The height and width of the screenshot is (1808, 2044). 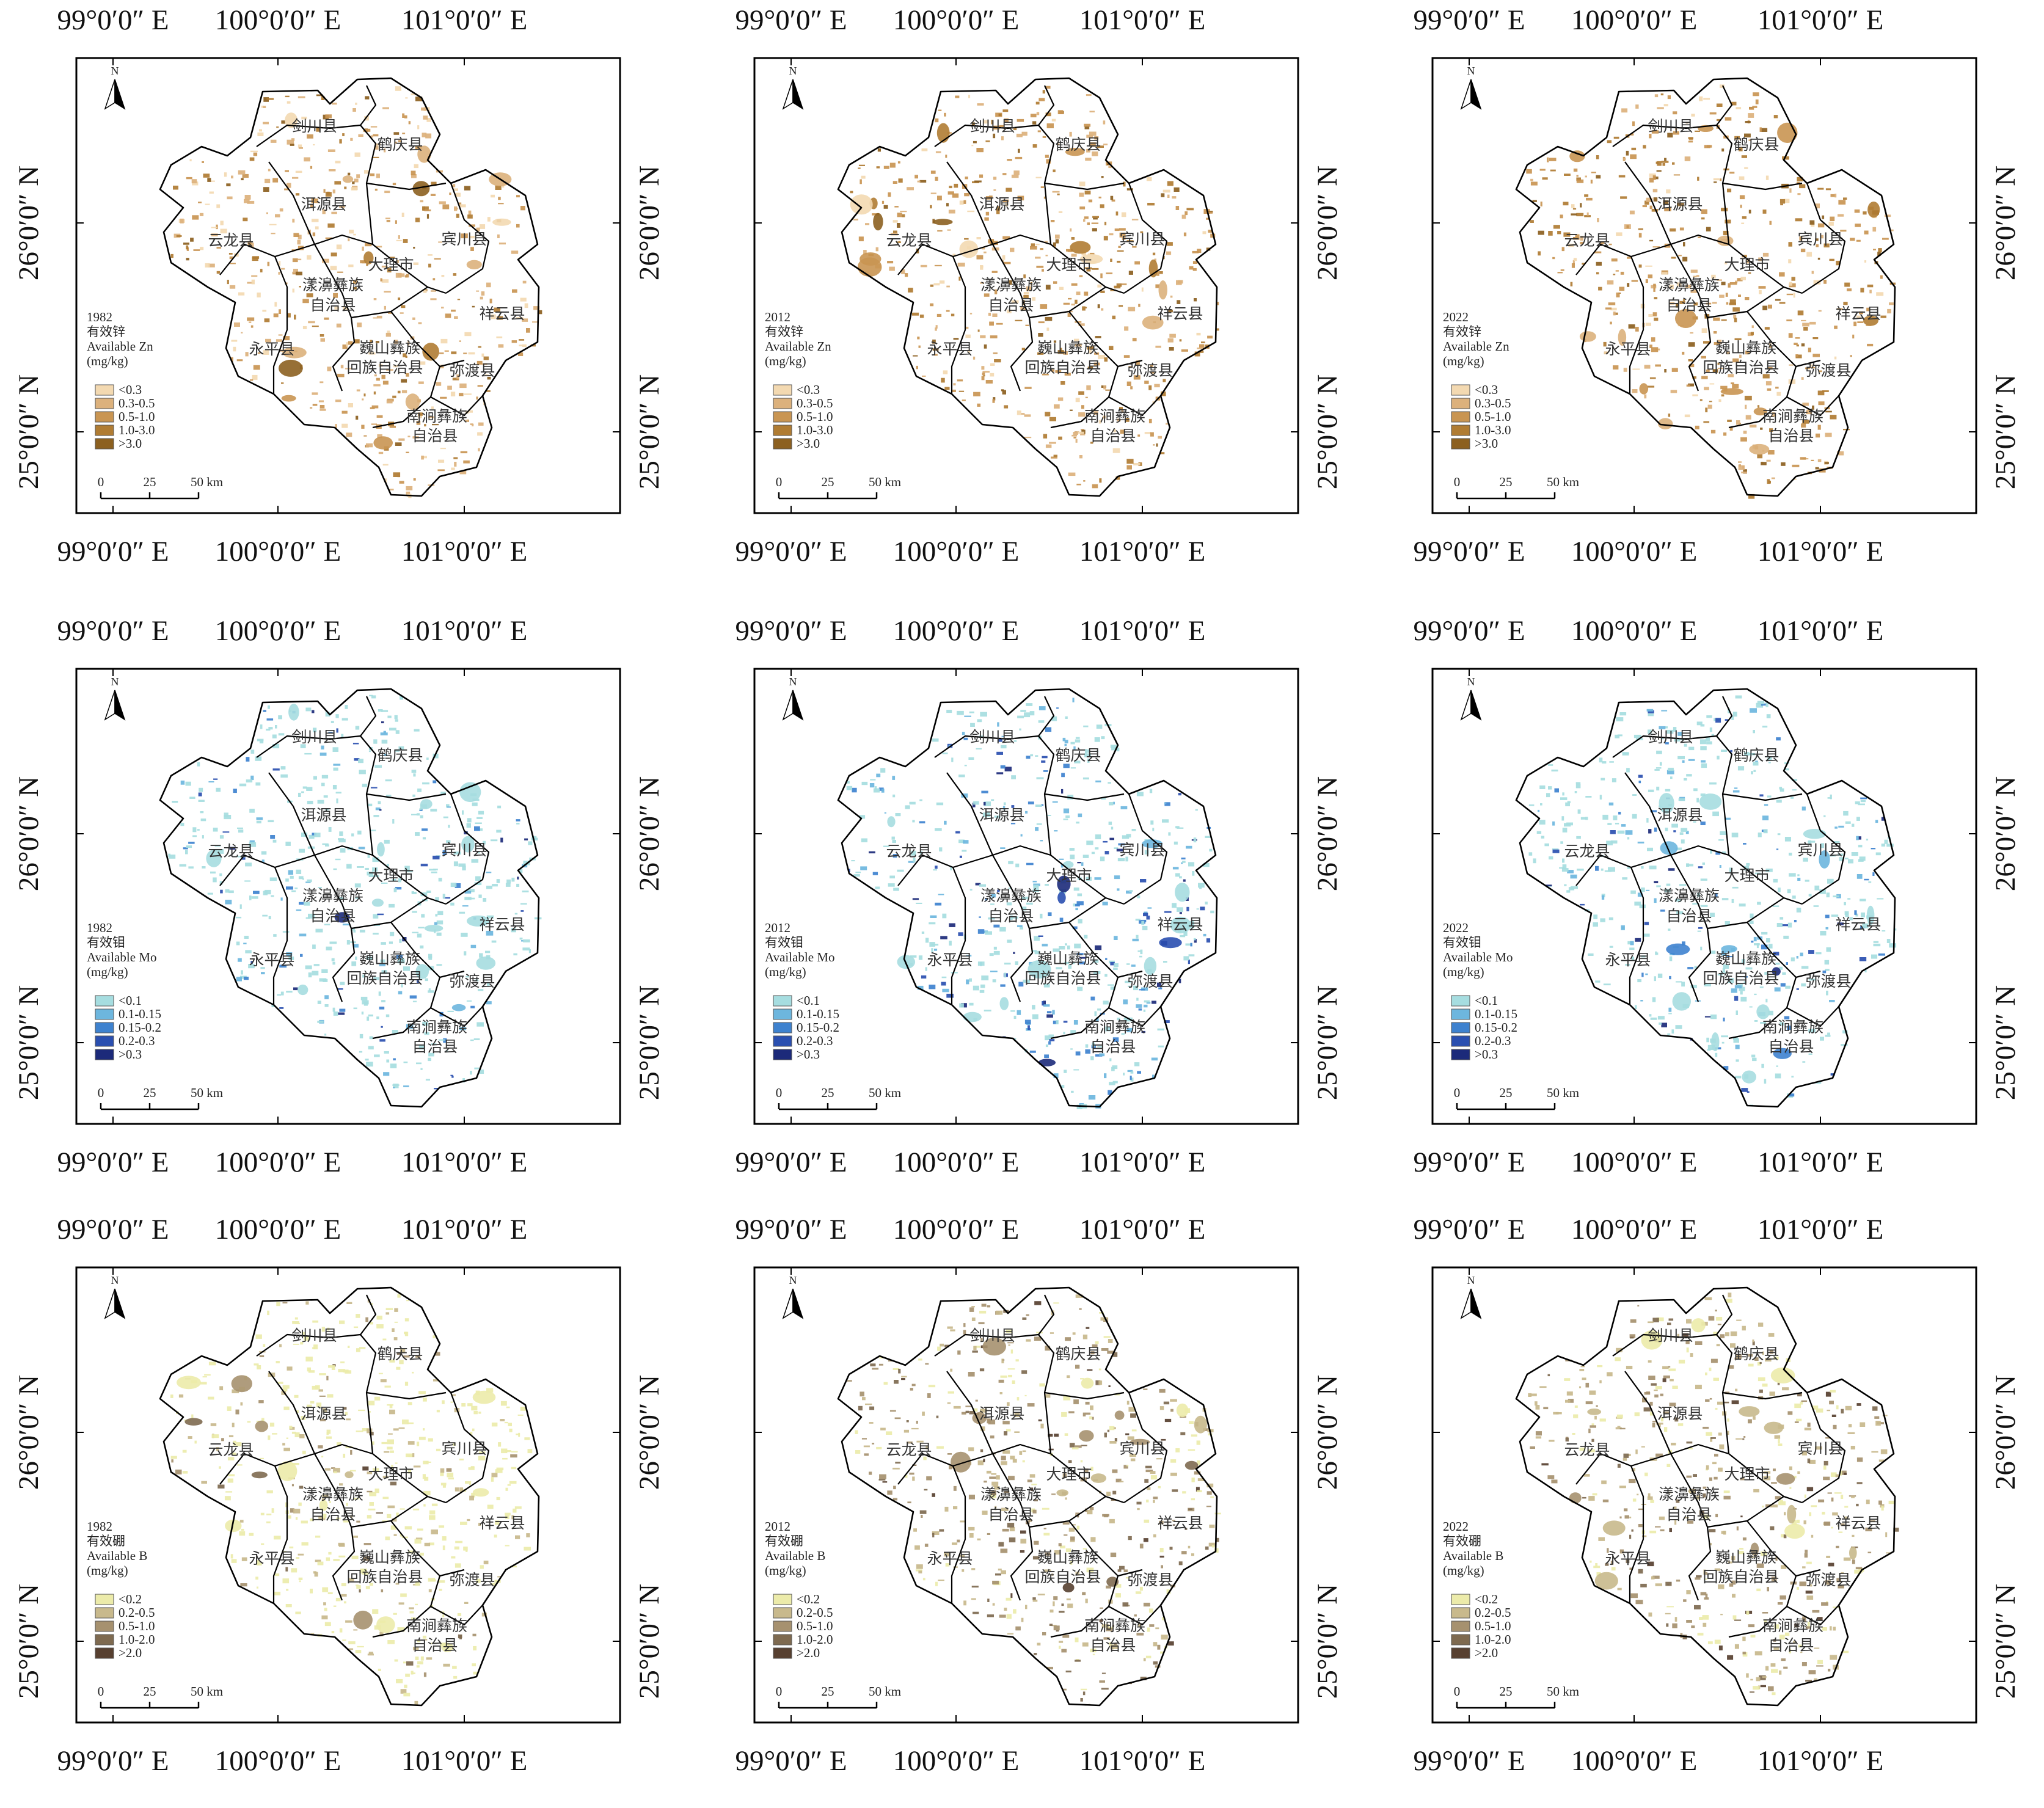 What do you see at coordinates (117, 1555) in the screenshot?
I see `legend-title-en: Available B` at bounding box center [117, 1555].